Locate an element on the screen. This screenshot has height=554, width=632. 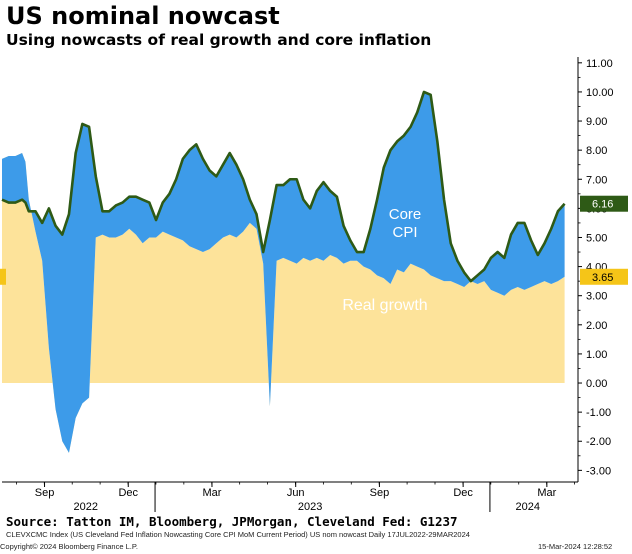
y-tick-label: 8.00 is located at coordinates (596, 151).